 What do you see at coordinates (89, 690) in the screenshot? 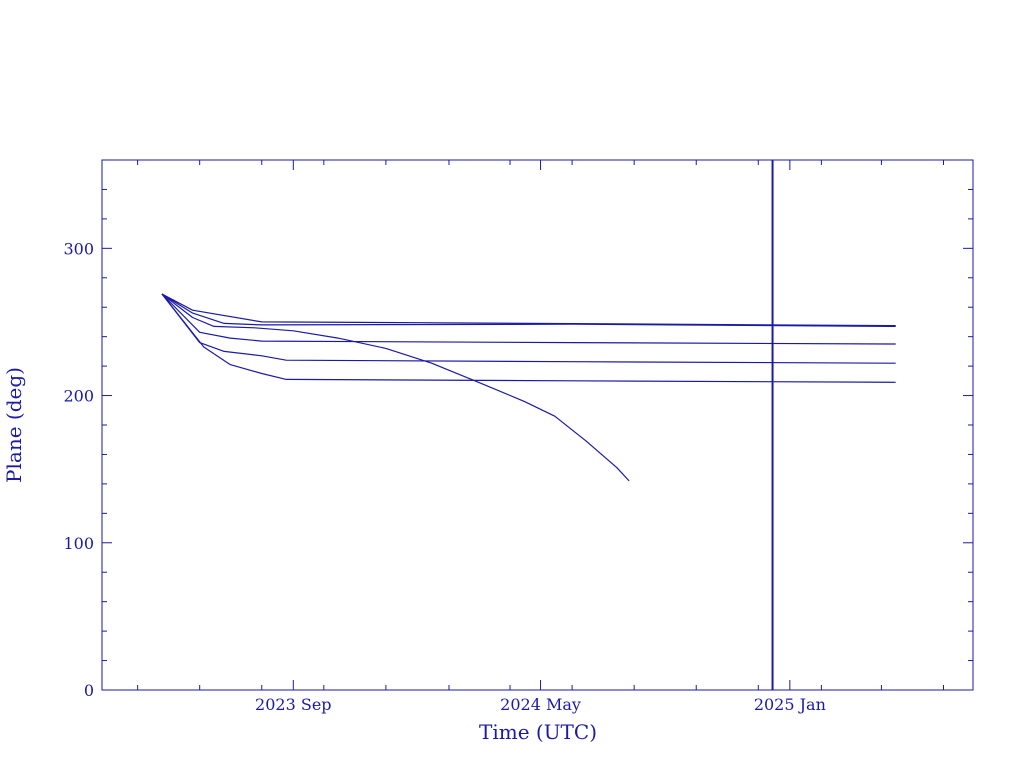
I see `y-tick-label: 0` at bounding box center [89, 690].